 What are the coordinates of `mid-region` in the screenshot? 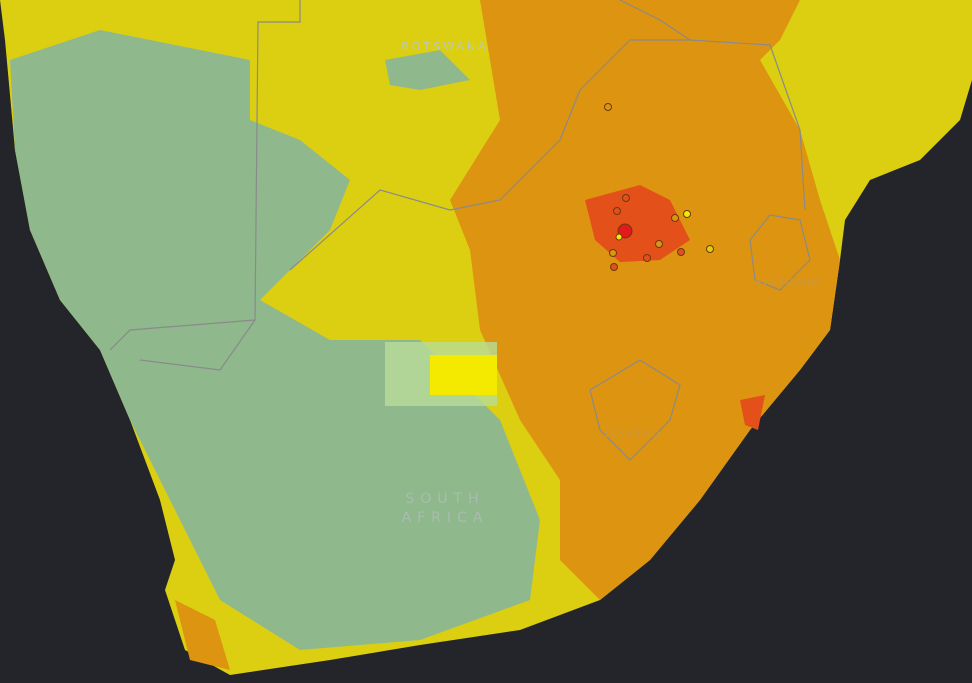 It's located at (202, 635).